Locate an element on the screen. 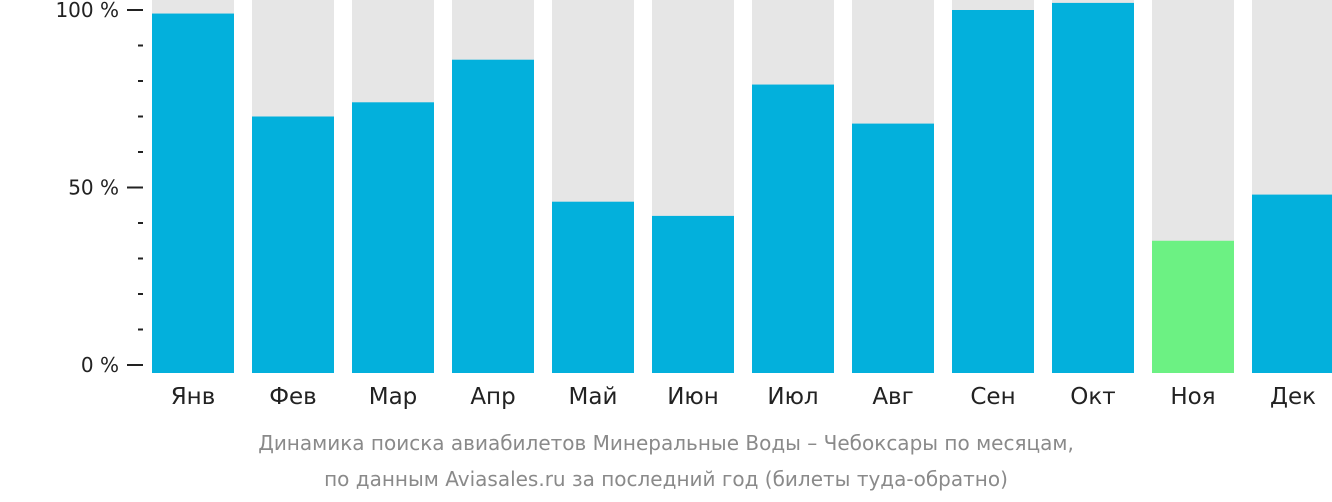 The width and height of the screenshot is (1332, 502). x-category-label: Ноя is located at coordinates (1192, 397).